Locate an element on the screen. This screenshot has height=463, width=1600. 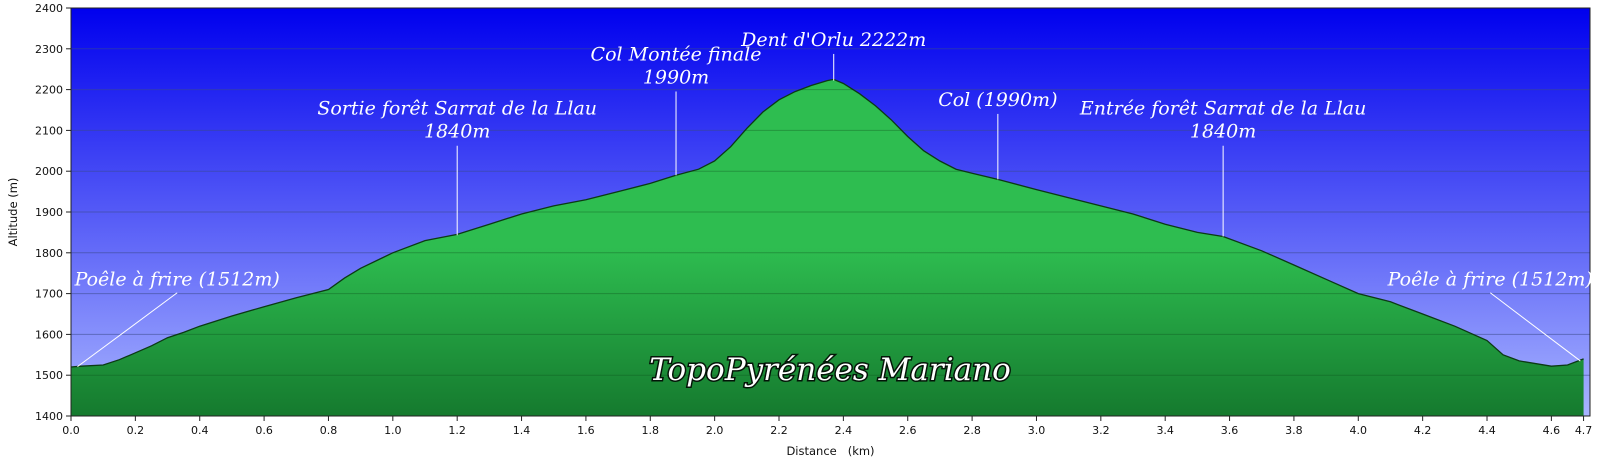
x-tick-label: 4.0 is located at coordinates (1359, 430).